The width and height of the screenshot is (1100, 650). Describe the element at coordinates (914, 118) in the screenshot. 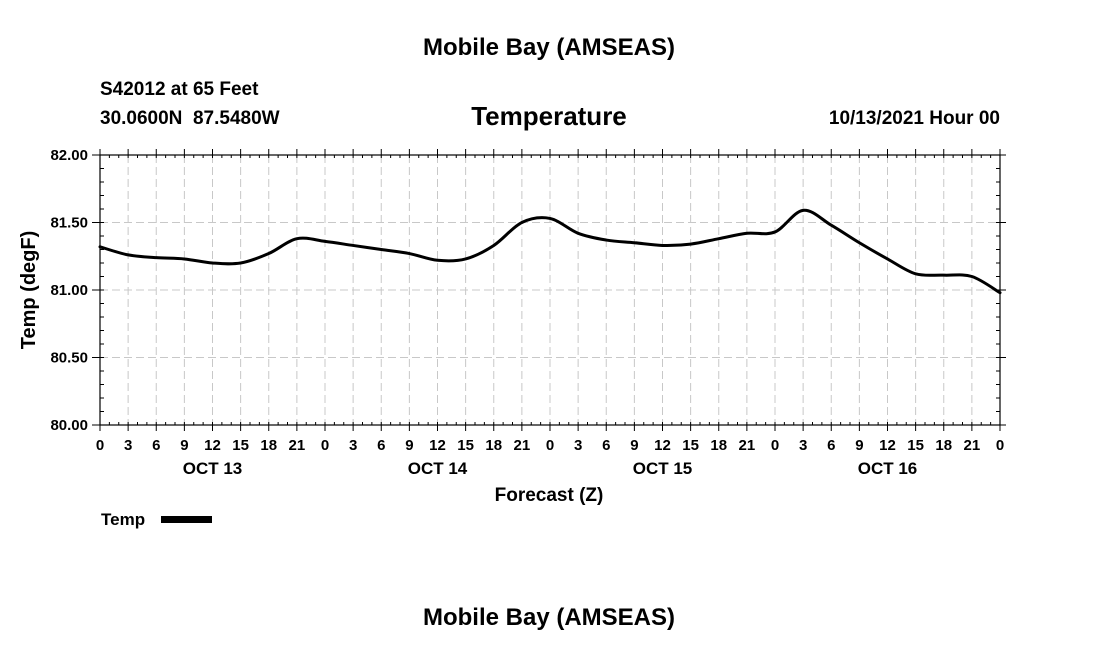

I see `run-time-label: 10/13/2021 Hour 00` at that location.